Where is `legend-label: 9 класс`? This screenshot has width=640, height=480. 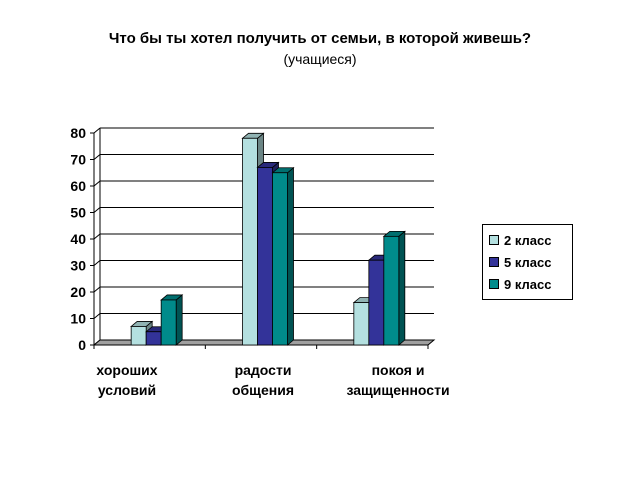 legend-label: 9 класс is located at coordinates (528, 284).